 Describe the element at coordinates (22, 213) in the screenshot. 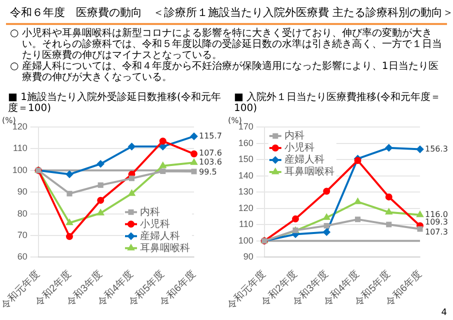

I see `y-tick-label: 80` at that location.